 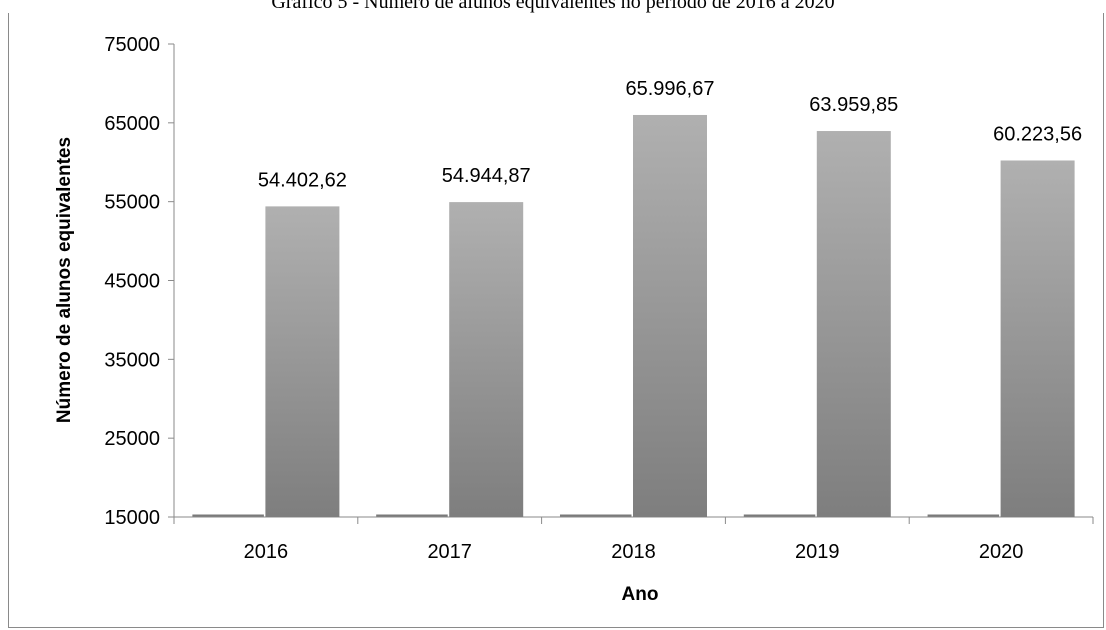 What do you see at coordinates (132, 439) in the screenshot?
I see `y-tick-label: 25000` at bounding box center [132, 439].